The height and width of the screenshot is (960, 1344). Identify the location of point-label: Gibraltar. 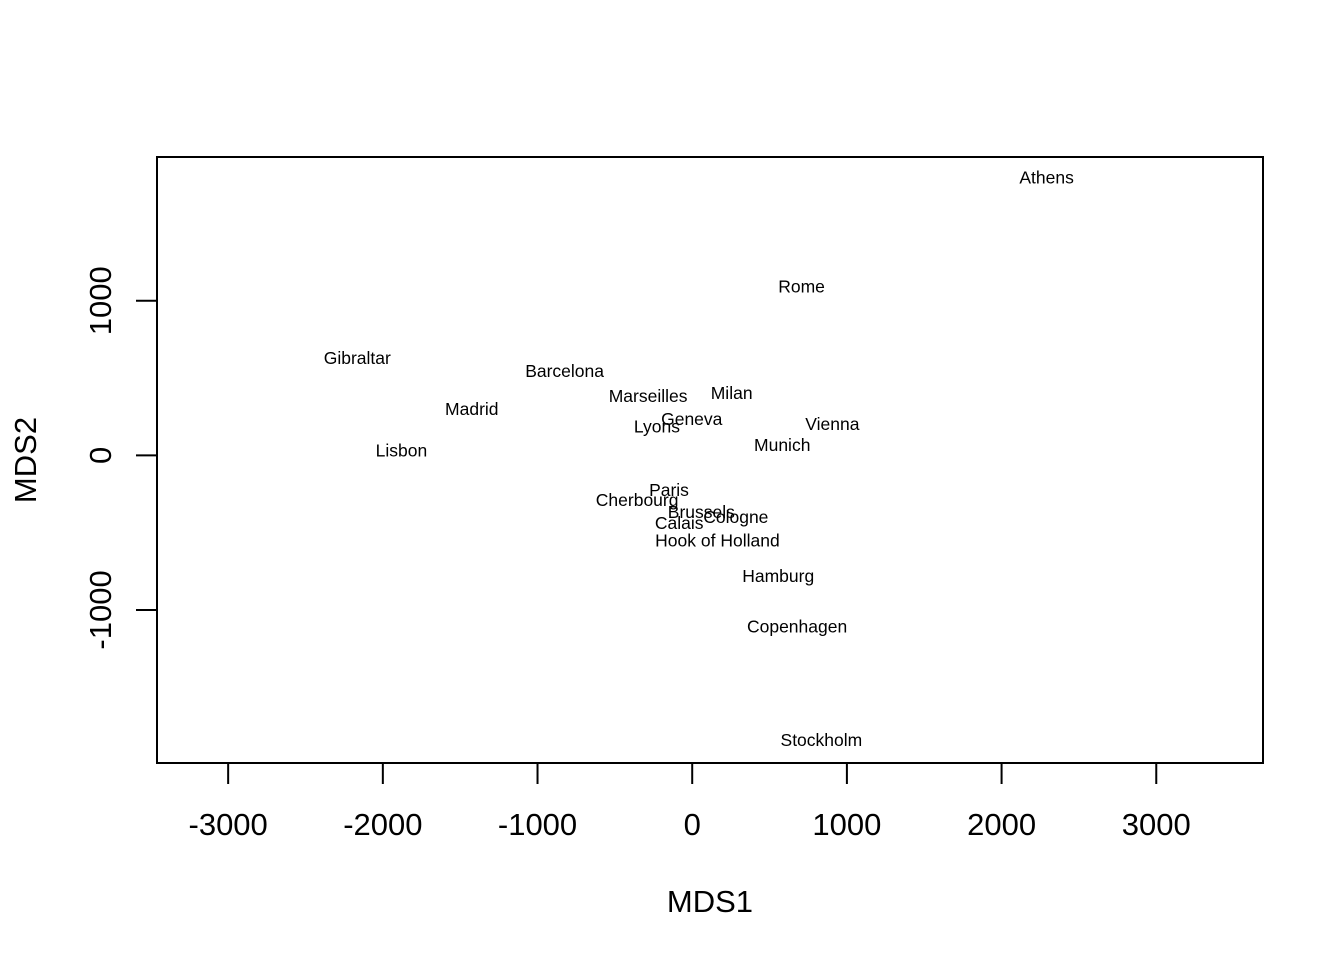
(357, 358).